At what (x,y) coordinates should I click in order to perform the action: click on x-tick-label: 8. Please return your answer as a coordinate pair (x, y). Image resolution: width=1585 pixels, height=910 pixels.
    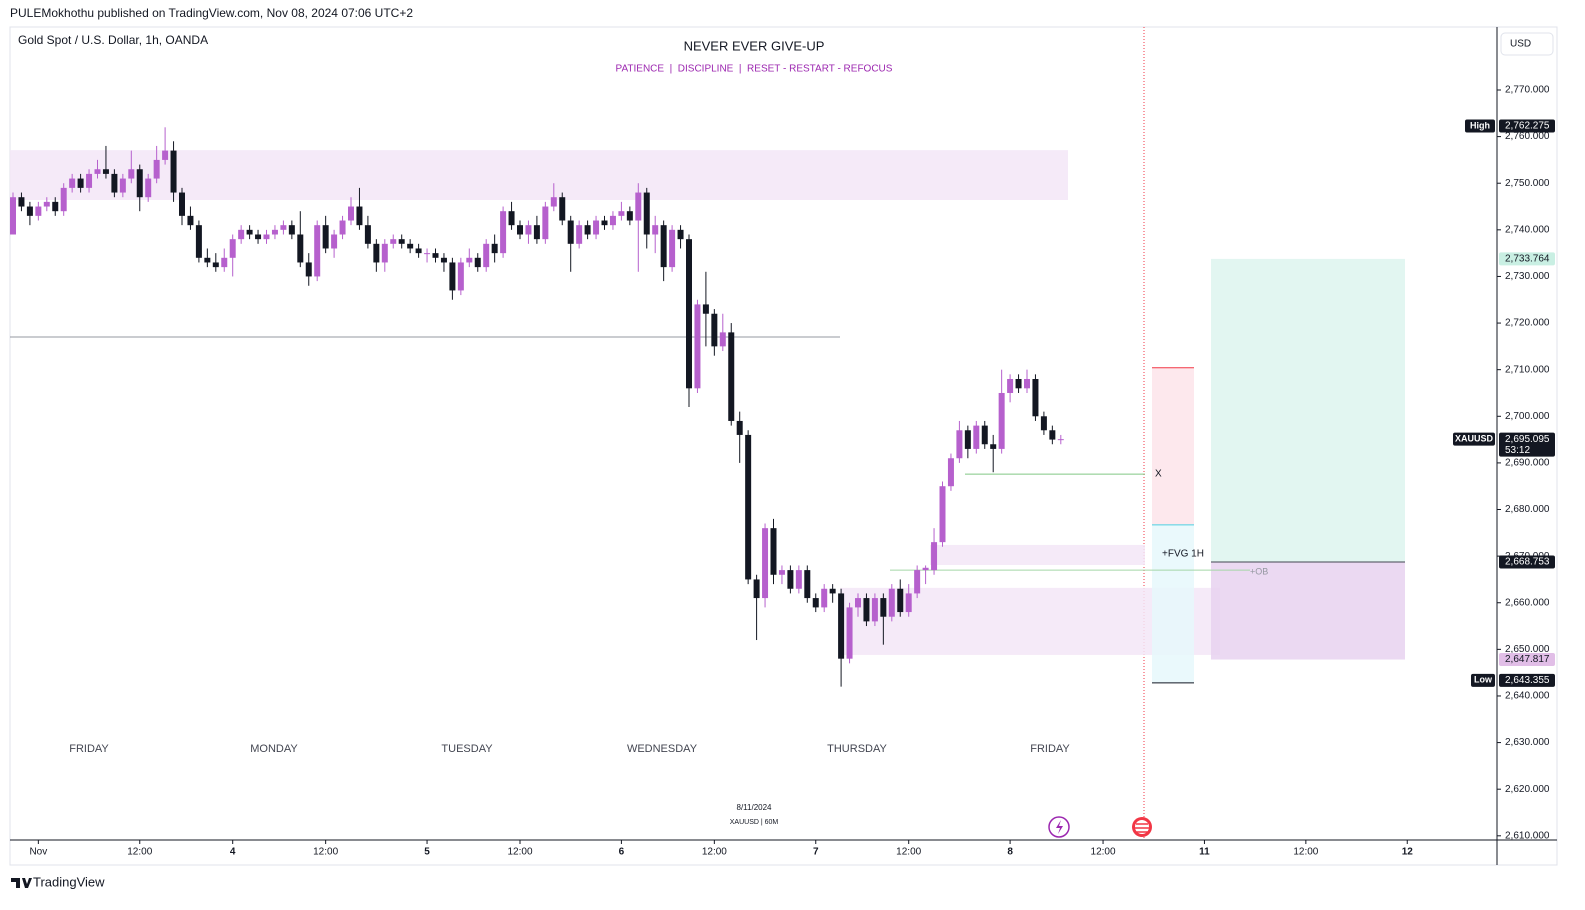
    Looking at the image, I should click on (1010, 852).